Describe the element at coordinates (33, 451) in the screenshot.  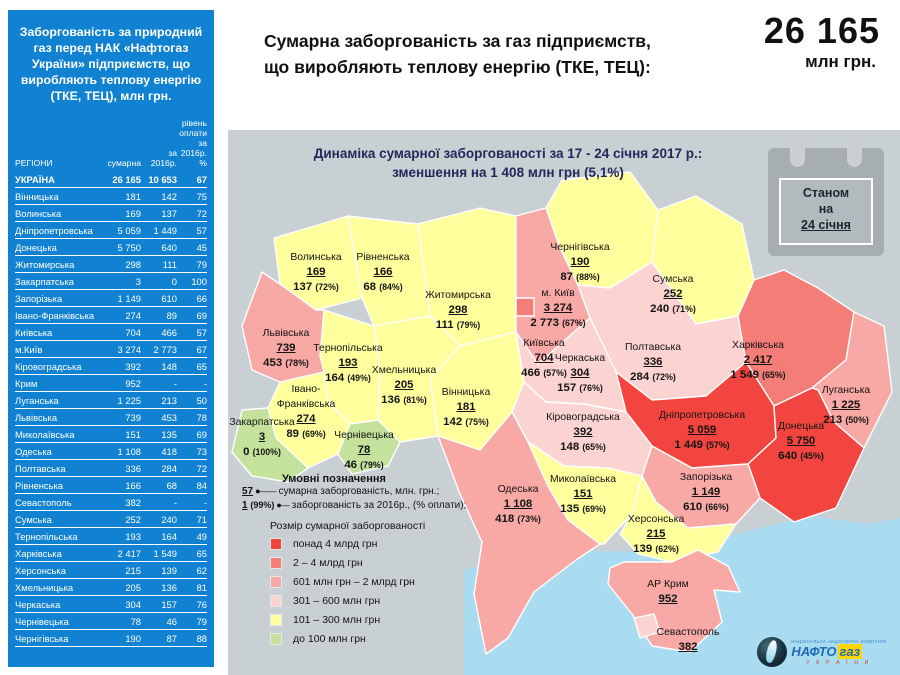
I see `table-cell: Одеська` at that location.